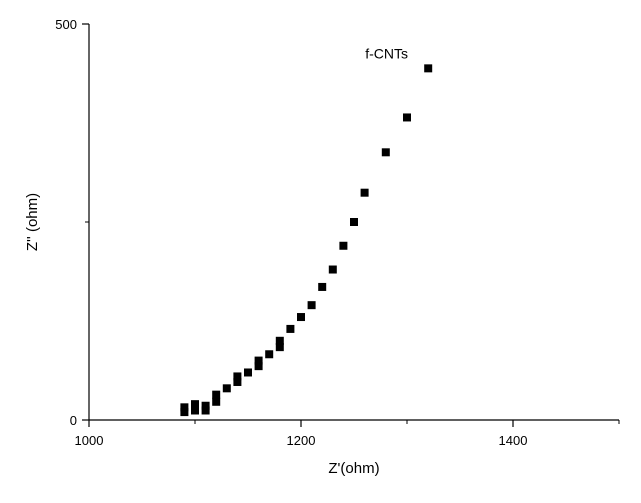  What do you see at coordinates (73, 420) in the screenshot?
I see `y-tick-label: 0` at bounding box center [73, 420].